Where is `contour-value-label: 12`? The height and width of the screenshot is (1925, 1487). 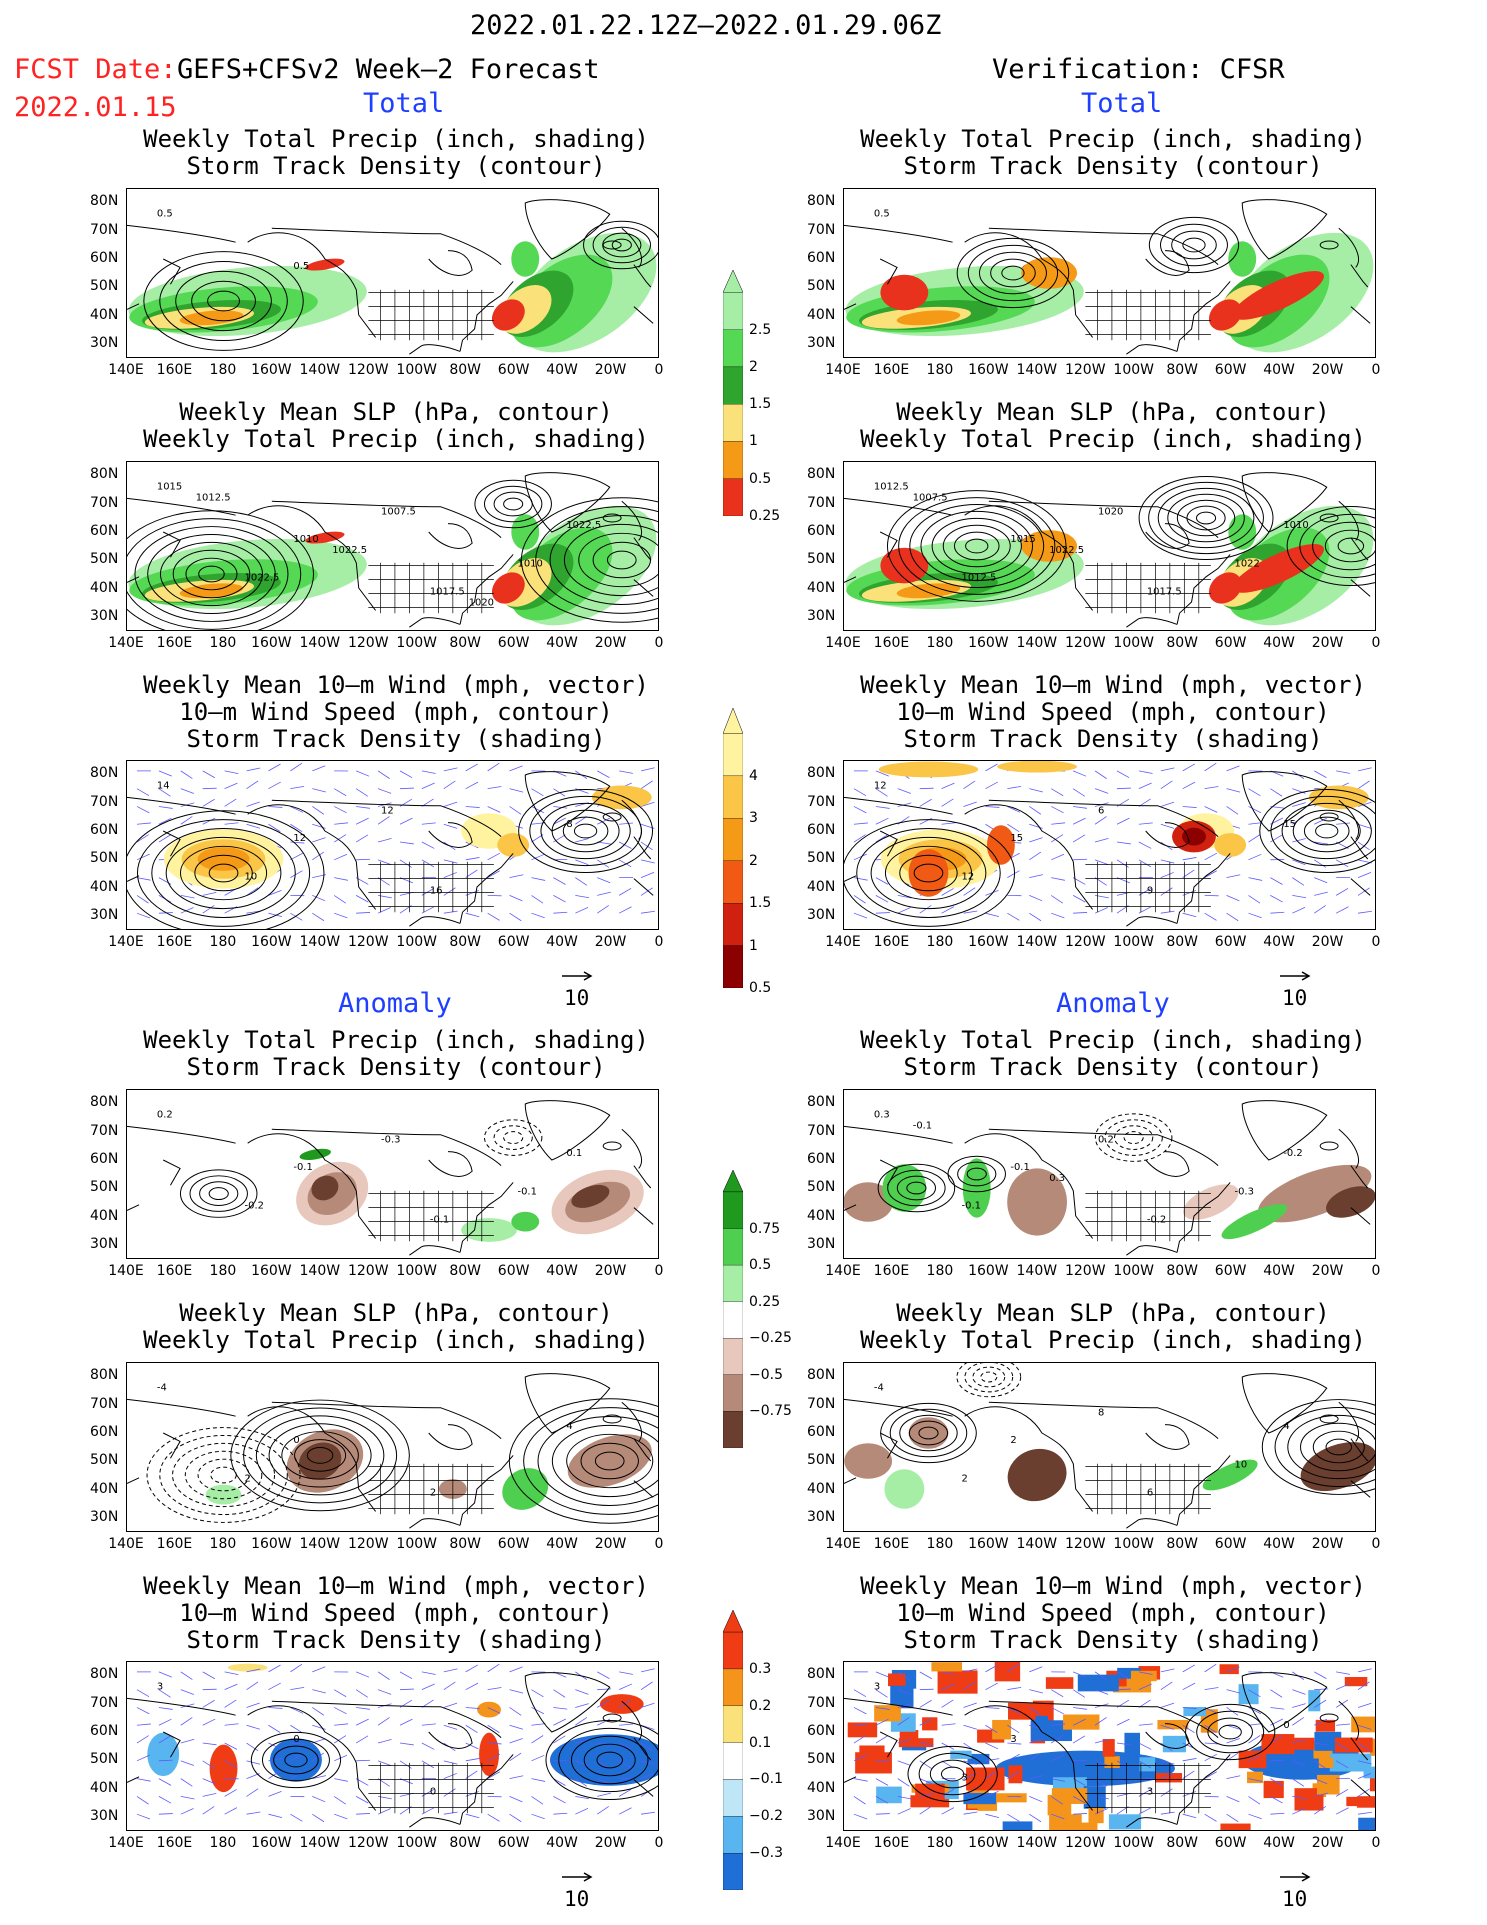
contour-value-label: 12 is located at coordinates (299, 838).